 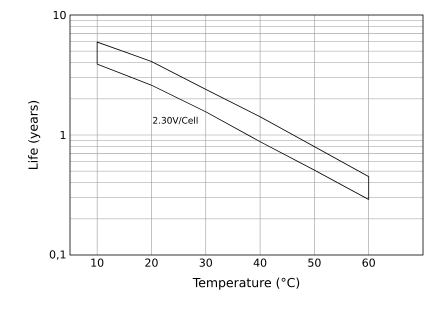 What do you see at coordinates (97, 262) in the screenshot?
I see `x-tick-label: 10` at bounding box center [97, 262].